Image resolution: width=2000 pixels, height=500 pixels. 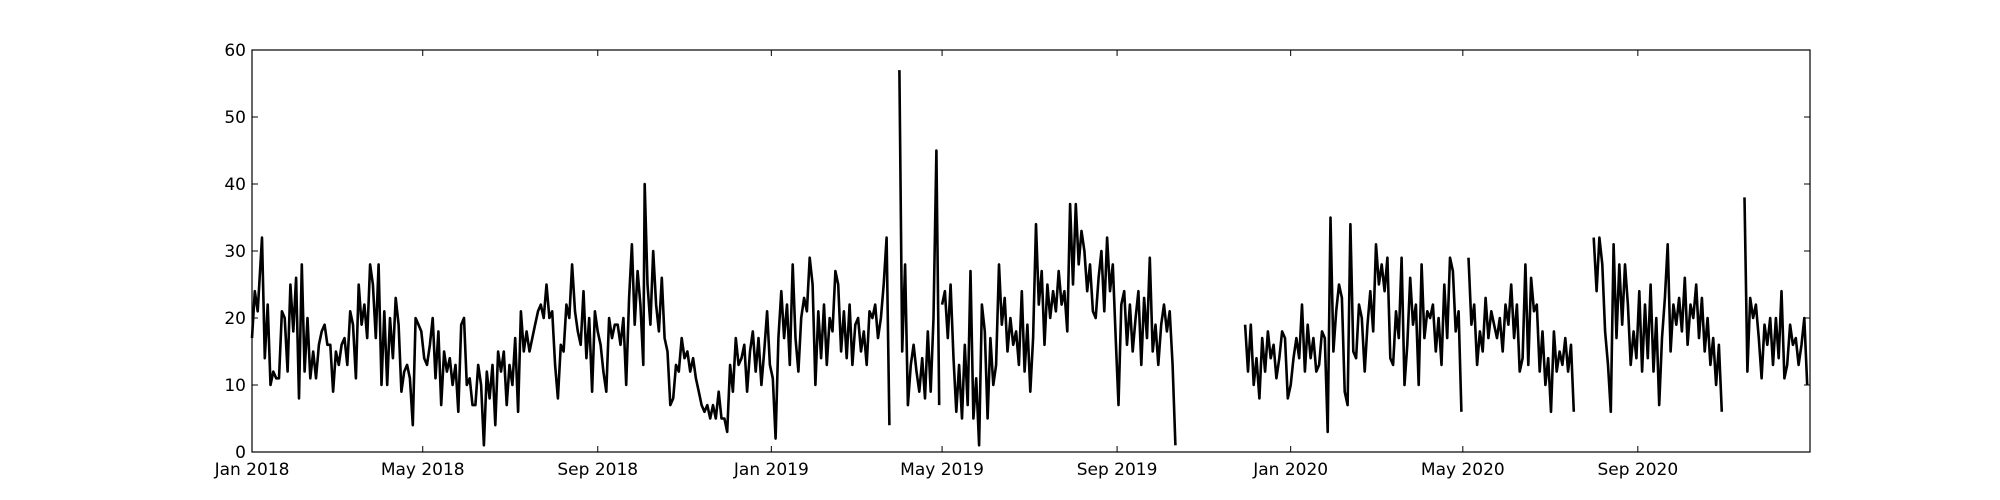 I want to click on x-tick-label: May 2019, so click(x=942, y=470).